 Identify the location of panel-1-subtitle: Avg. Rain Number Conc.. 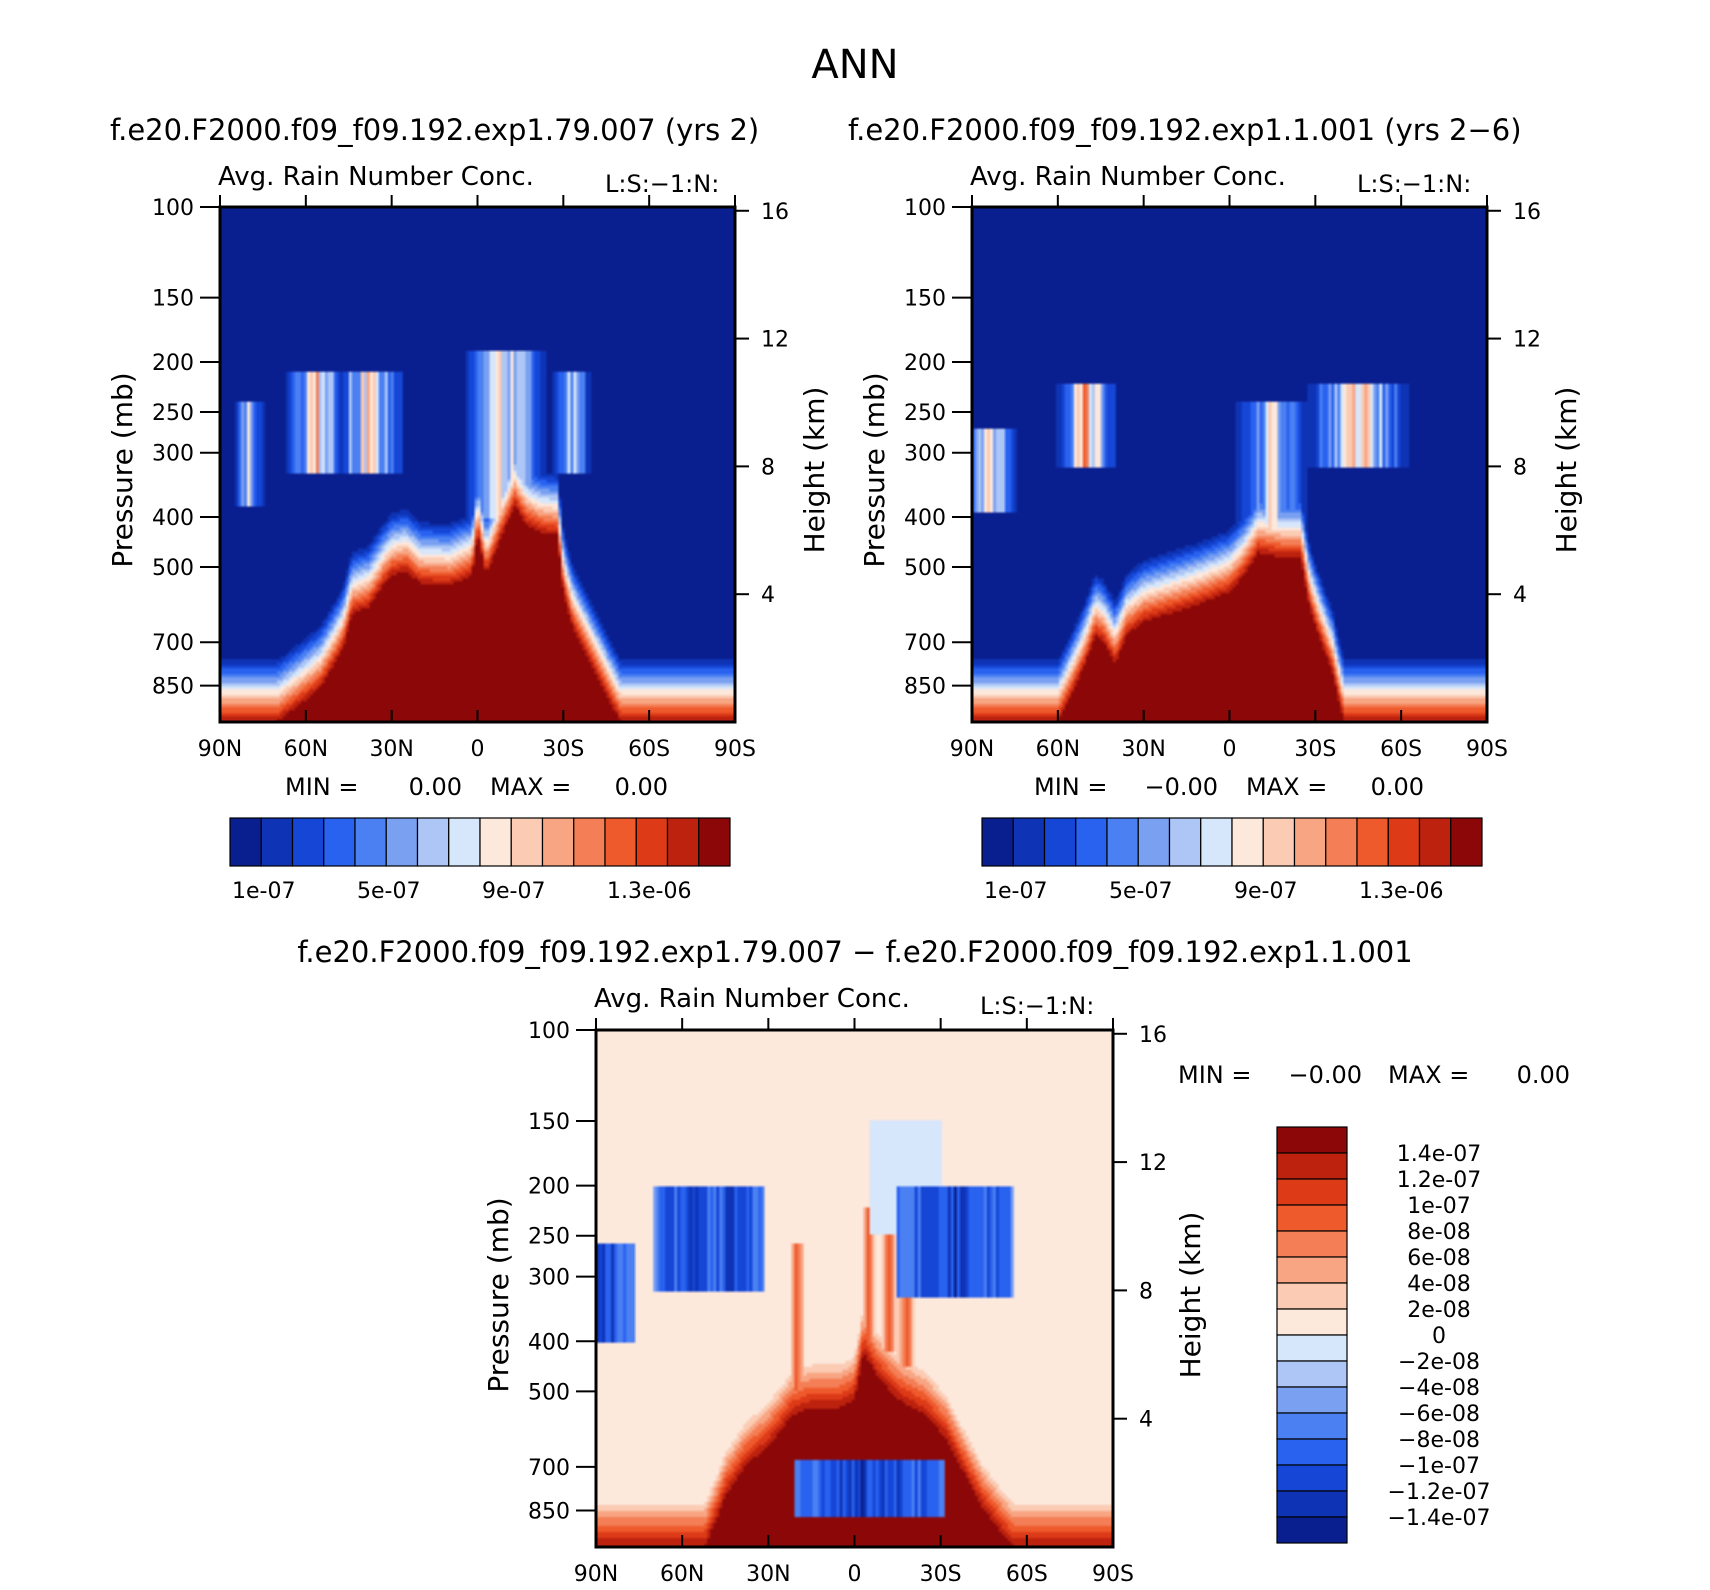
(376, 177).